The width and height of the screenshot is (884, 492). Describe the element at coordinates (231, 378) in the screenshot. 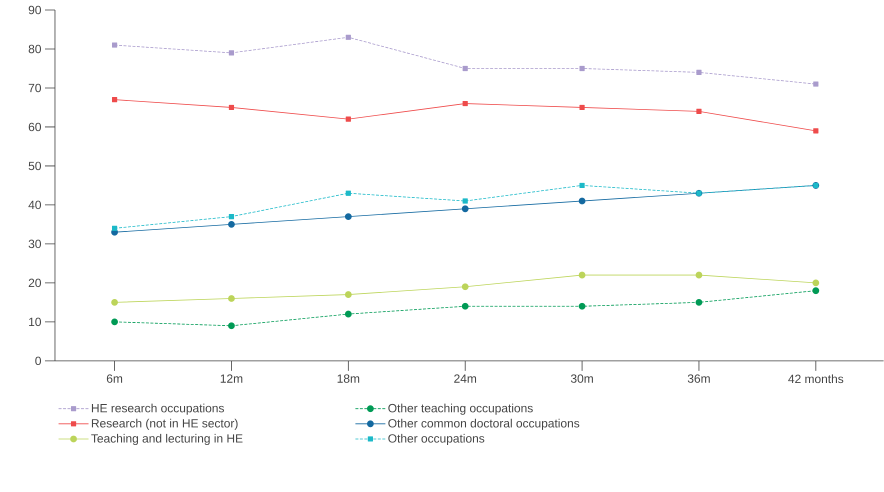

I see `x-tick-label: 12m` at that location.